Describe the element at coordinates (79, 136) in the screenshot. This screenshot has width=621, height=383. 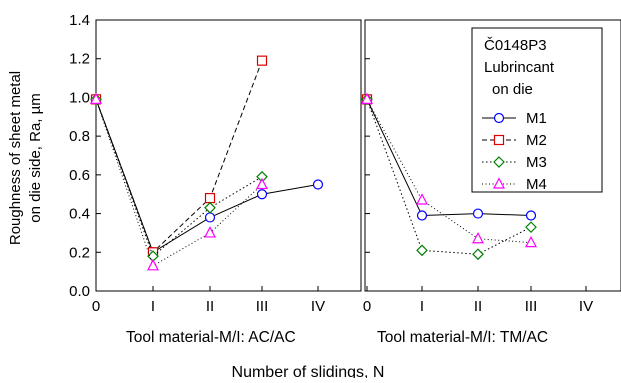
I see `y-tick-label: 0.8` at that location.